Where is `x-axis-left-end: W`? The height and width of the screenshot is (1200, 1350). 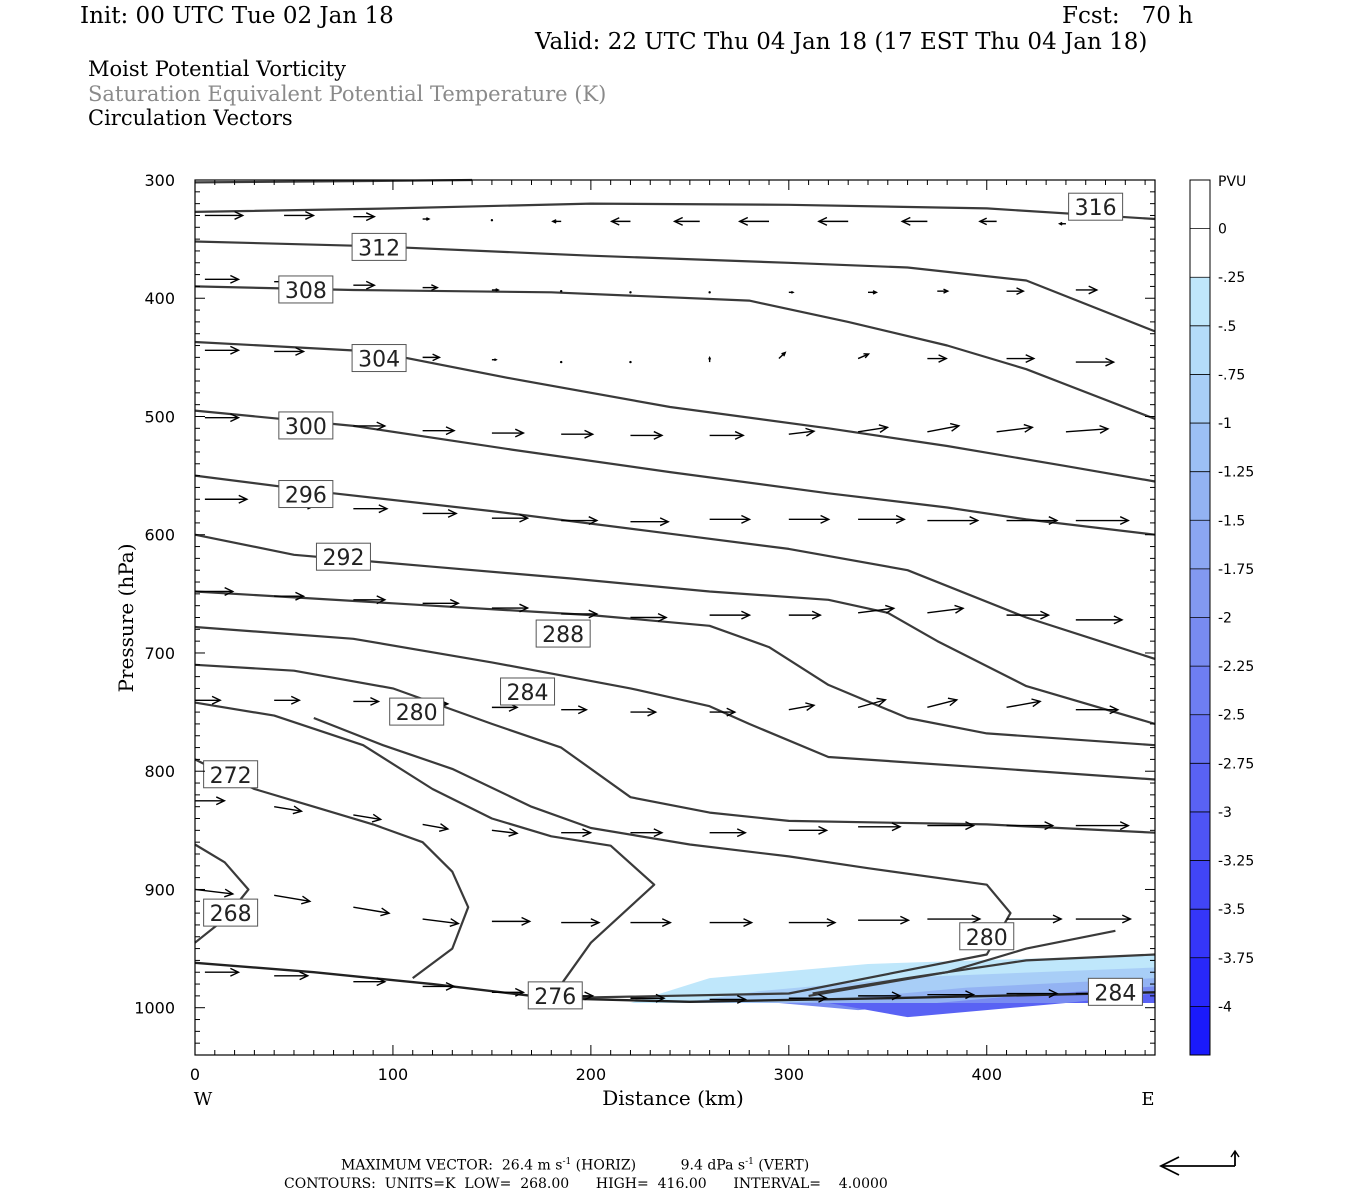
x-axis-left-end: W is located at coordinates (203, 1099).